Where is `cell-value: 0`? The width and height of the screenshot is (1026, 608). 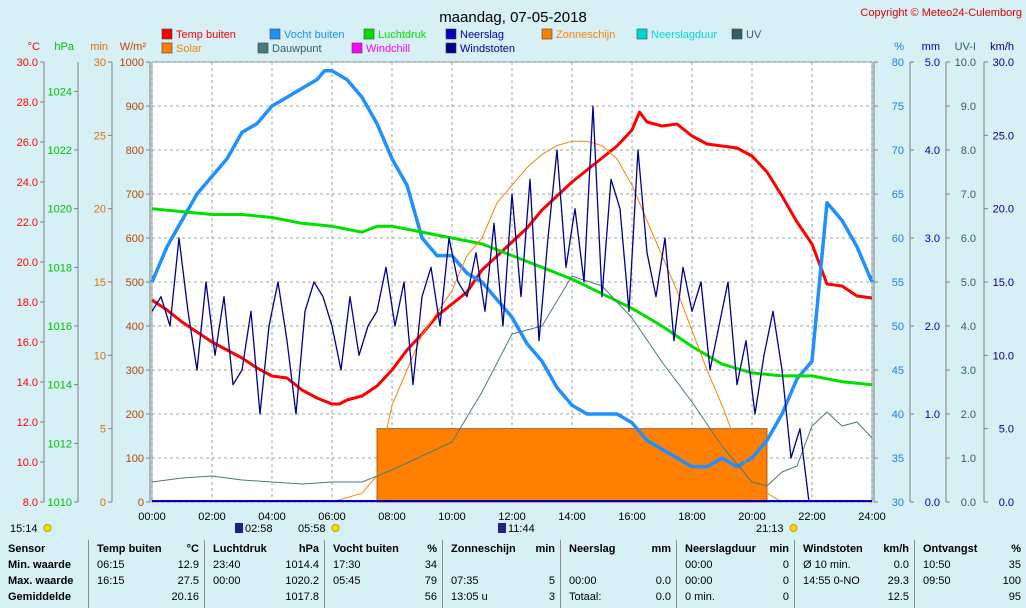
cell-value: 0 is located at coordinates (785, 597).